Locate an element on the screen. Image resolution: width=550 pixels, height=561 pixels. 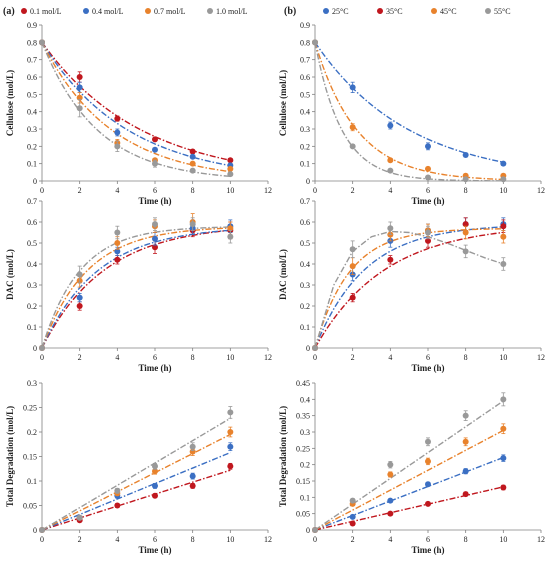
legend-label: 0.1 mol/L is located at coordinates (46, 11).